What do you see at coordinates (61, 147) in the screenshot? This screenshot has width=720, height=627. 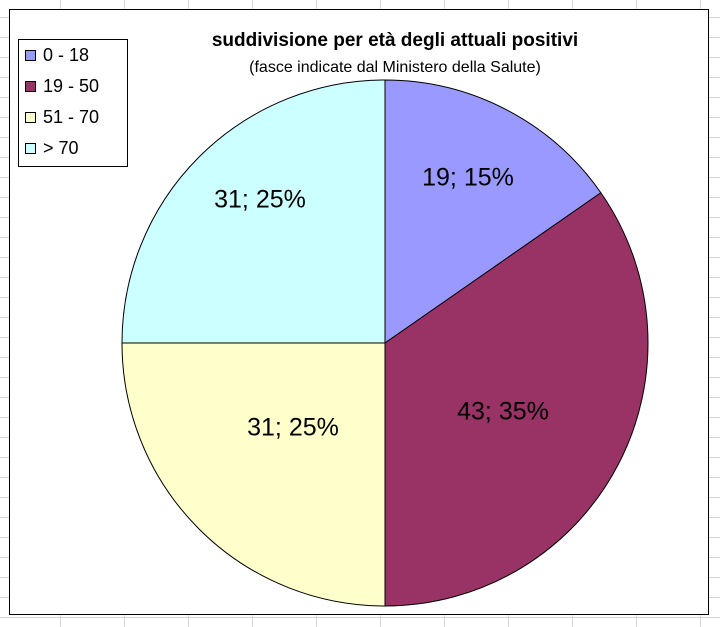 I see `legend-label-over-70: > 70` at bounding box center [61, 147].